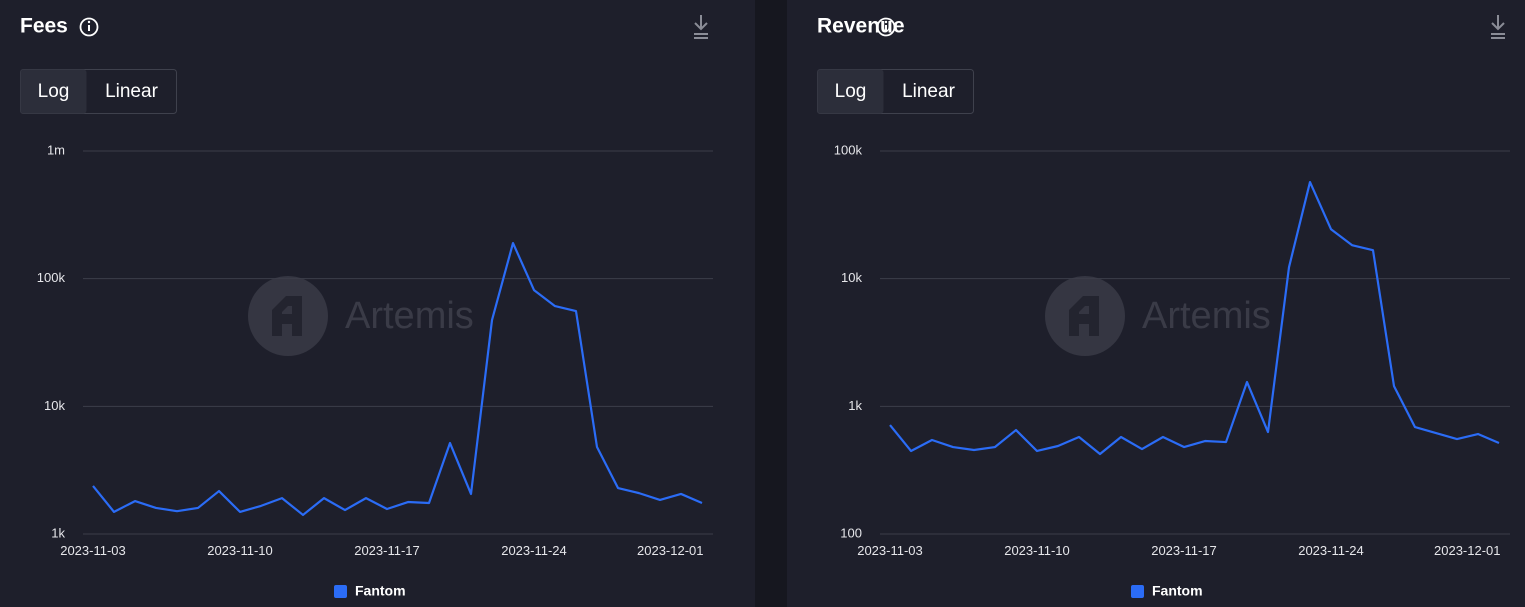 The image size is (1525, 607). Describe the element at coordinates (851, 532) in the screenshot. I see `y-tick-label: 100` at that location.